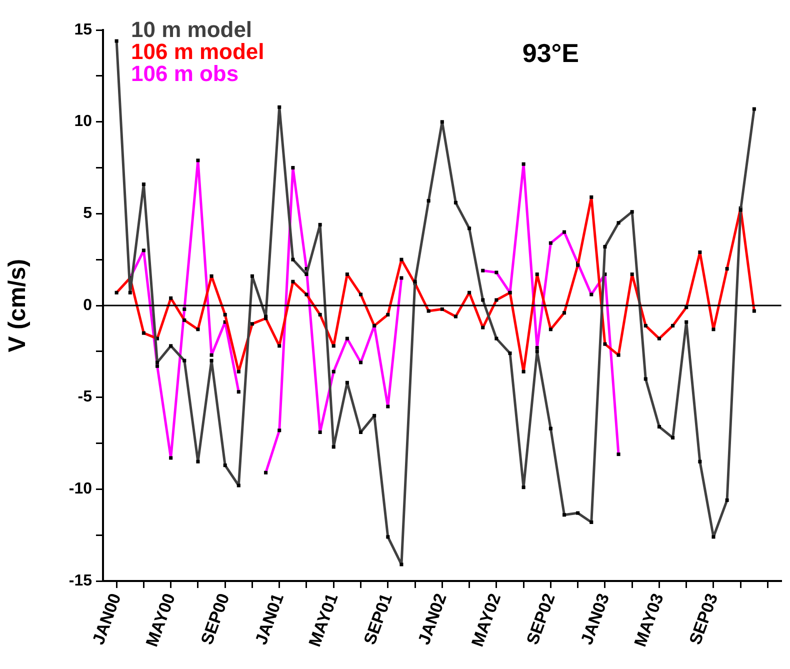 The height and width of the screenshot is (669, 790). I want to click on x-tick-label: MAY00, so click(160, 620).